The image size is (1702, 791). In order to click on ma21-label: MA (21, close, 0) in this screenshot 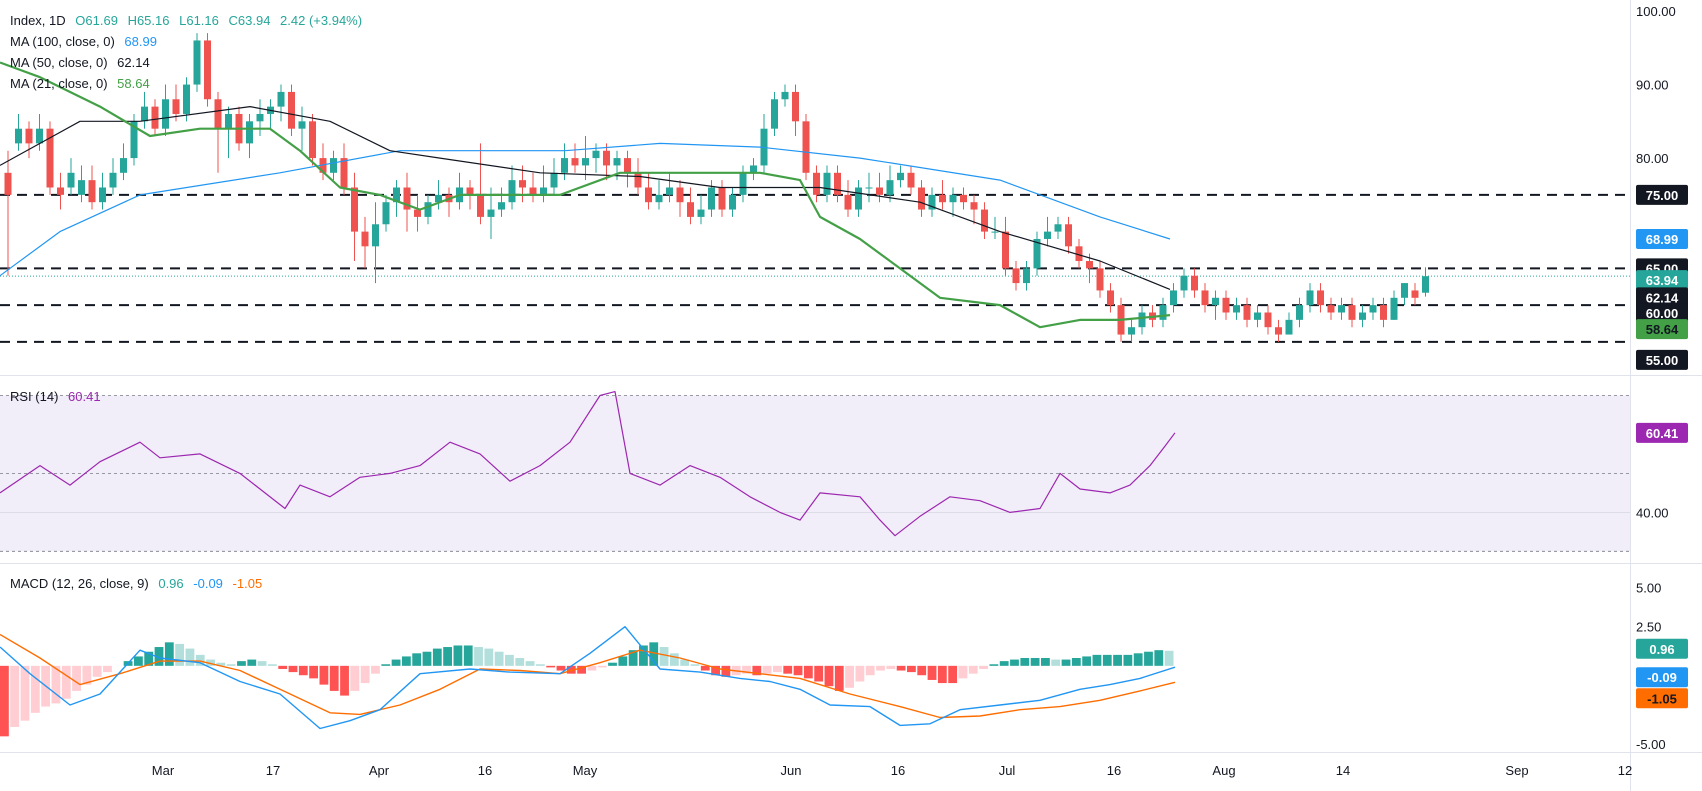, I will do `click(59, 83)`.